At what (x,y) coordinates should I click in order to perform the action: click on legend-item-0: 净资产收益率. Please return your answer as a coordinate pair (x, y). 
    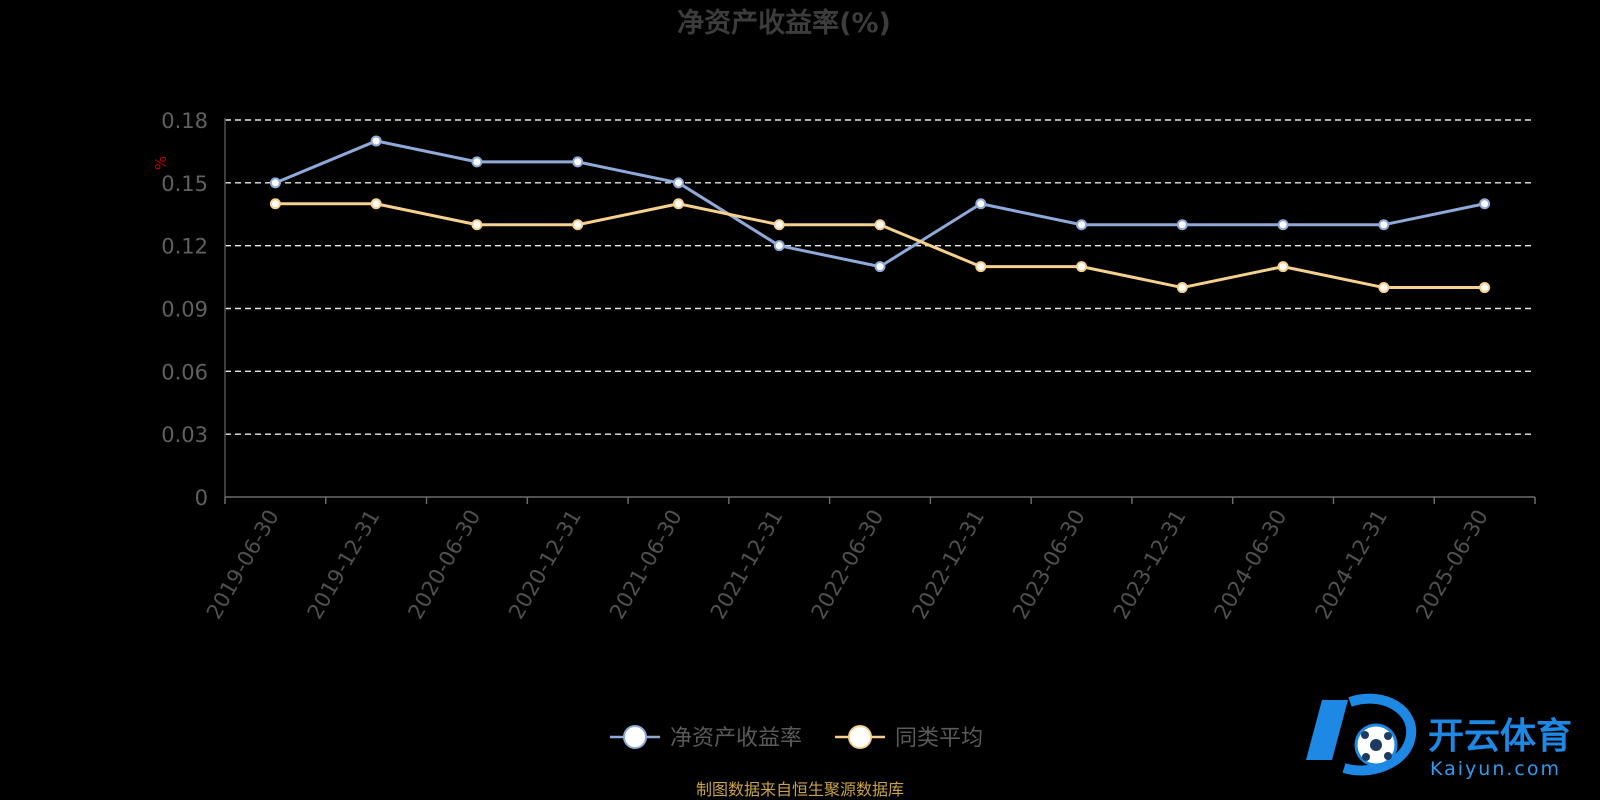
    Looking at the image, I should click on (706, 738).